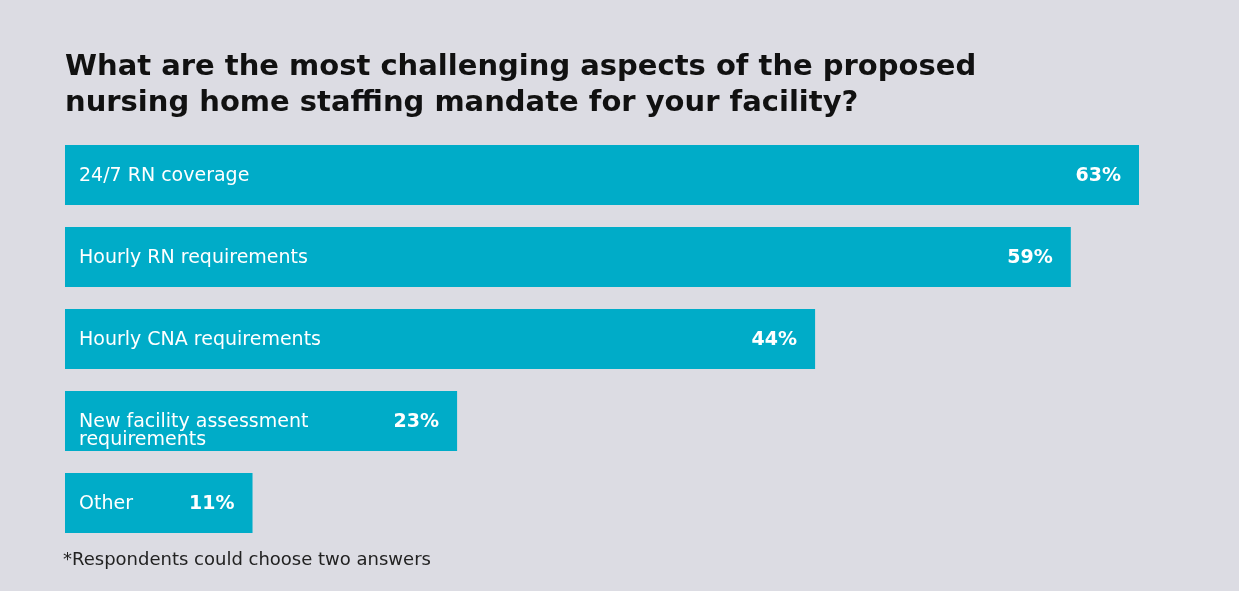 This screenshot has width=1239, height=591. I want to click on data-label: 44%, so click(774, 338).